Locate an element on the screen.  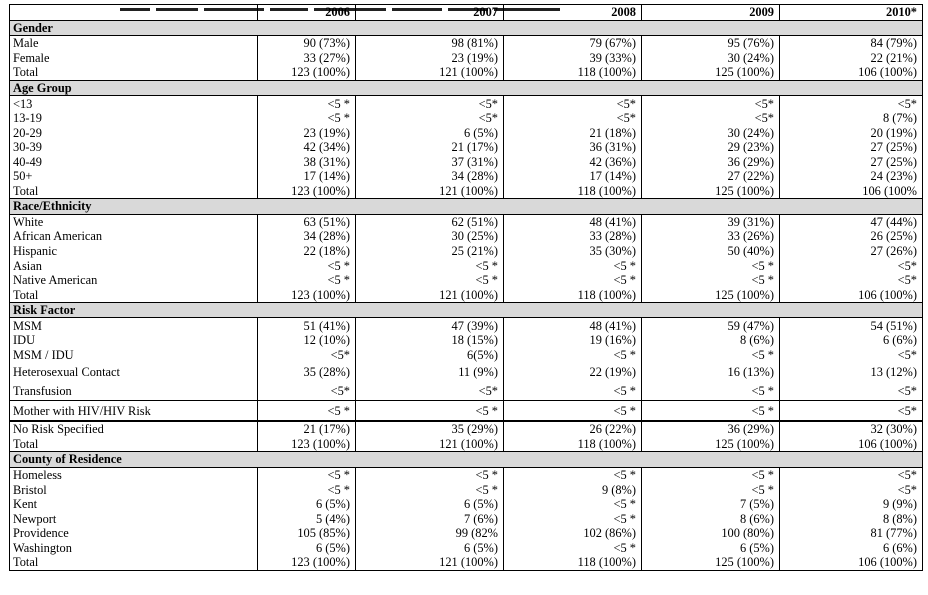
header-year-2010: 2010* is located at coordinates (851, 12).